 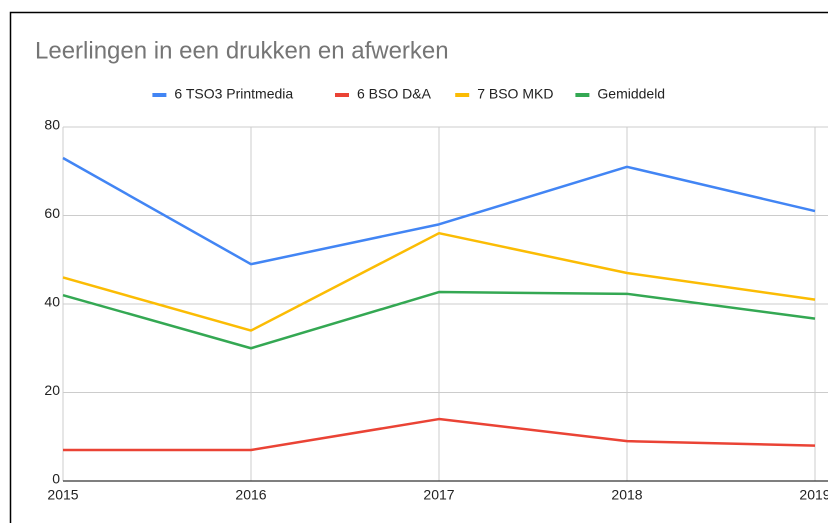 I want to click on y-tick-label: 0, so click(x=56, y=479).